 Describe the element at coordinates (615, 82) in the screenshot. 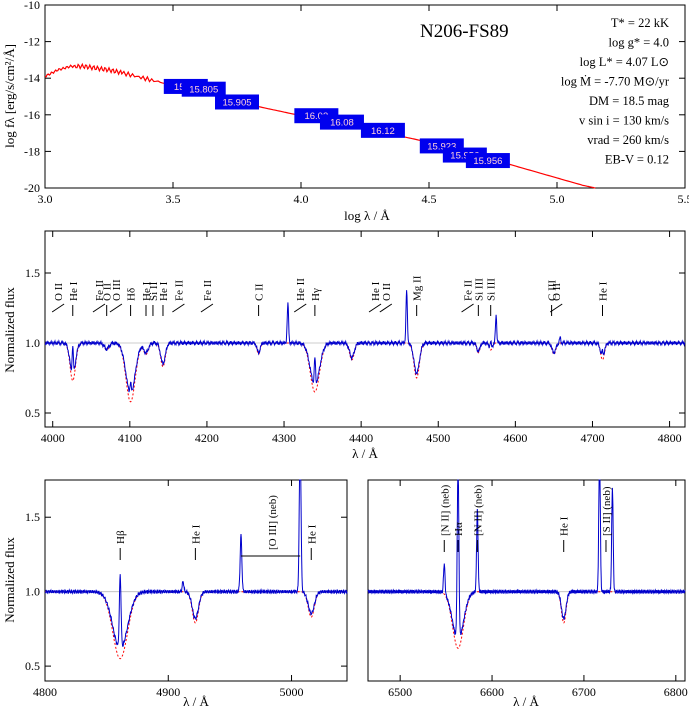

I see `sed-parameter: log Ṁ = -7.70 M⊙/yr` at that location.